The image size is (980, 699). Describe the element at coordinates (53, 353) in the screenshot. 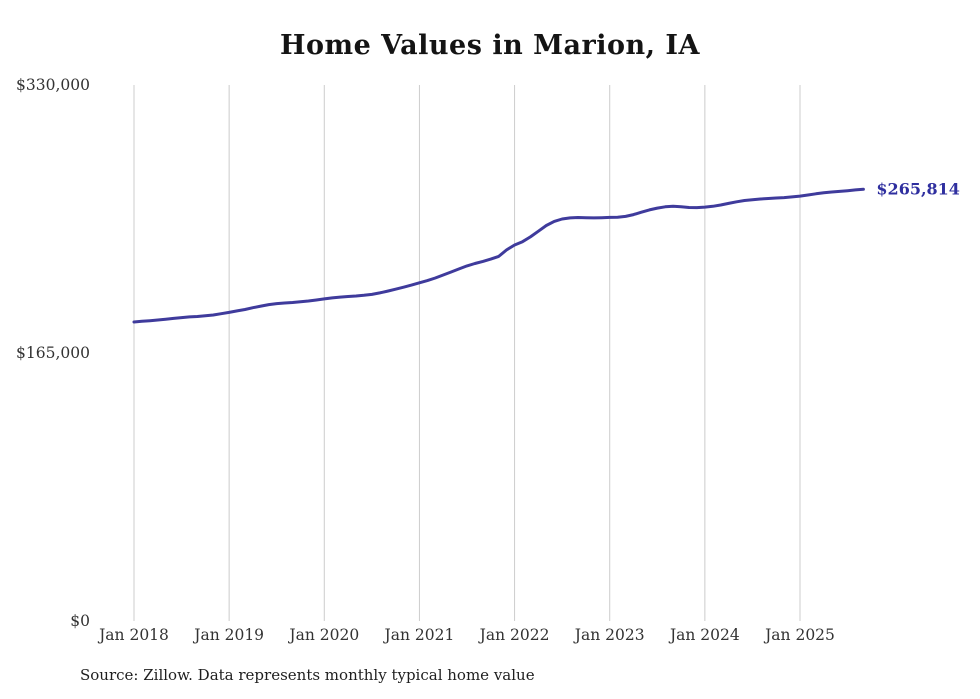

I see `y-tick-label: $165,000` at that location.